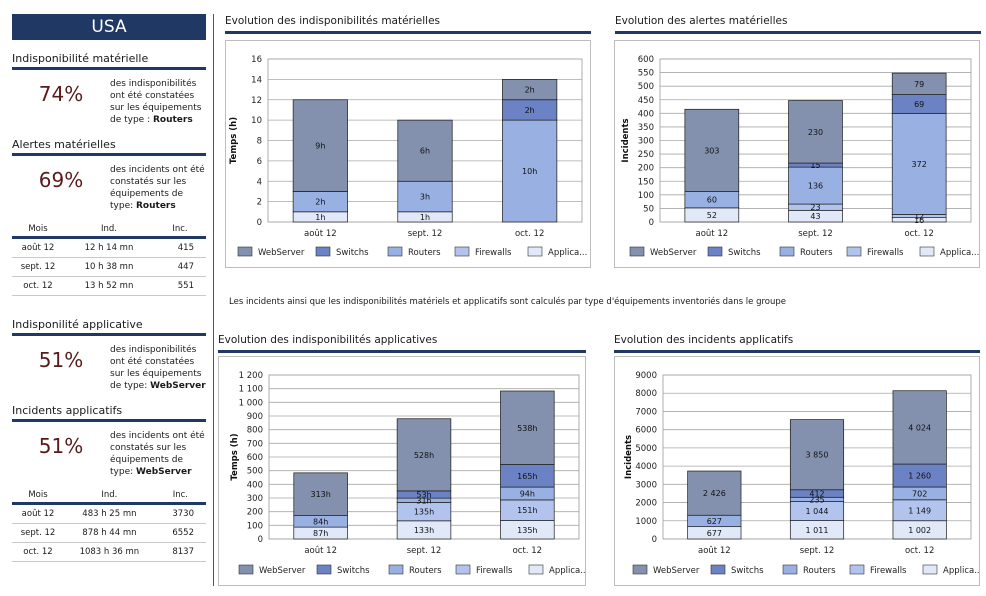 The height and width of the screenshot is (596, 986). What do you see at coordinates (817, 530) in the screenshot?
I see `data-label: 1 011` at bounding box center [817, 530].